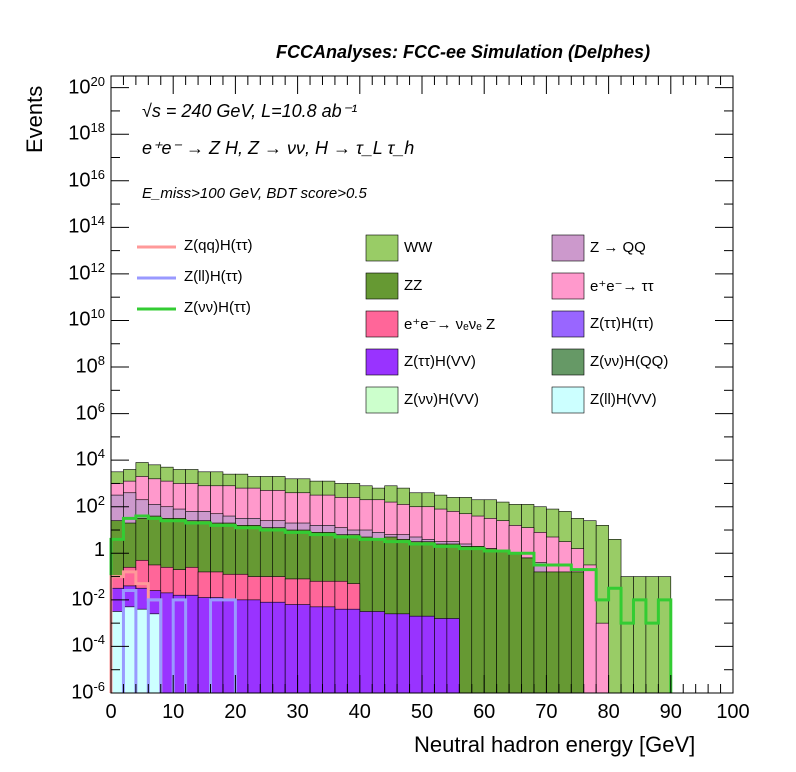 This screenshot has width=796, height=772. What do you see at coordinates (86, 179) in the screenshot?
I see `y-tick-label-2: 10¹⁶` at bounding box center [86, 179].